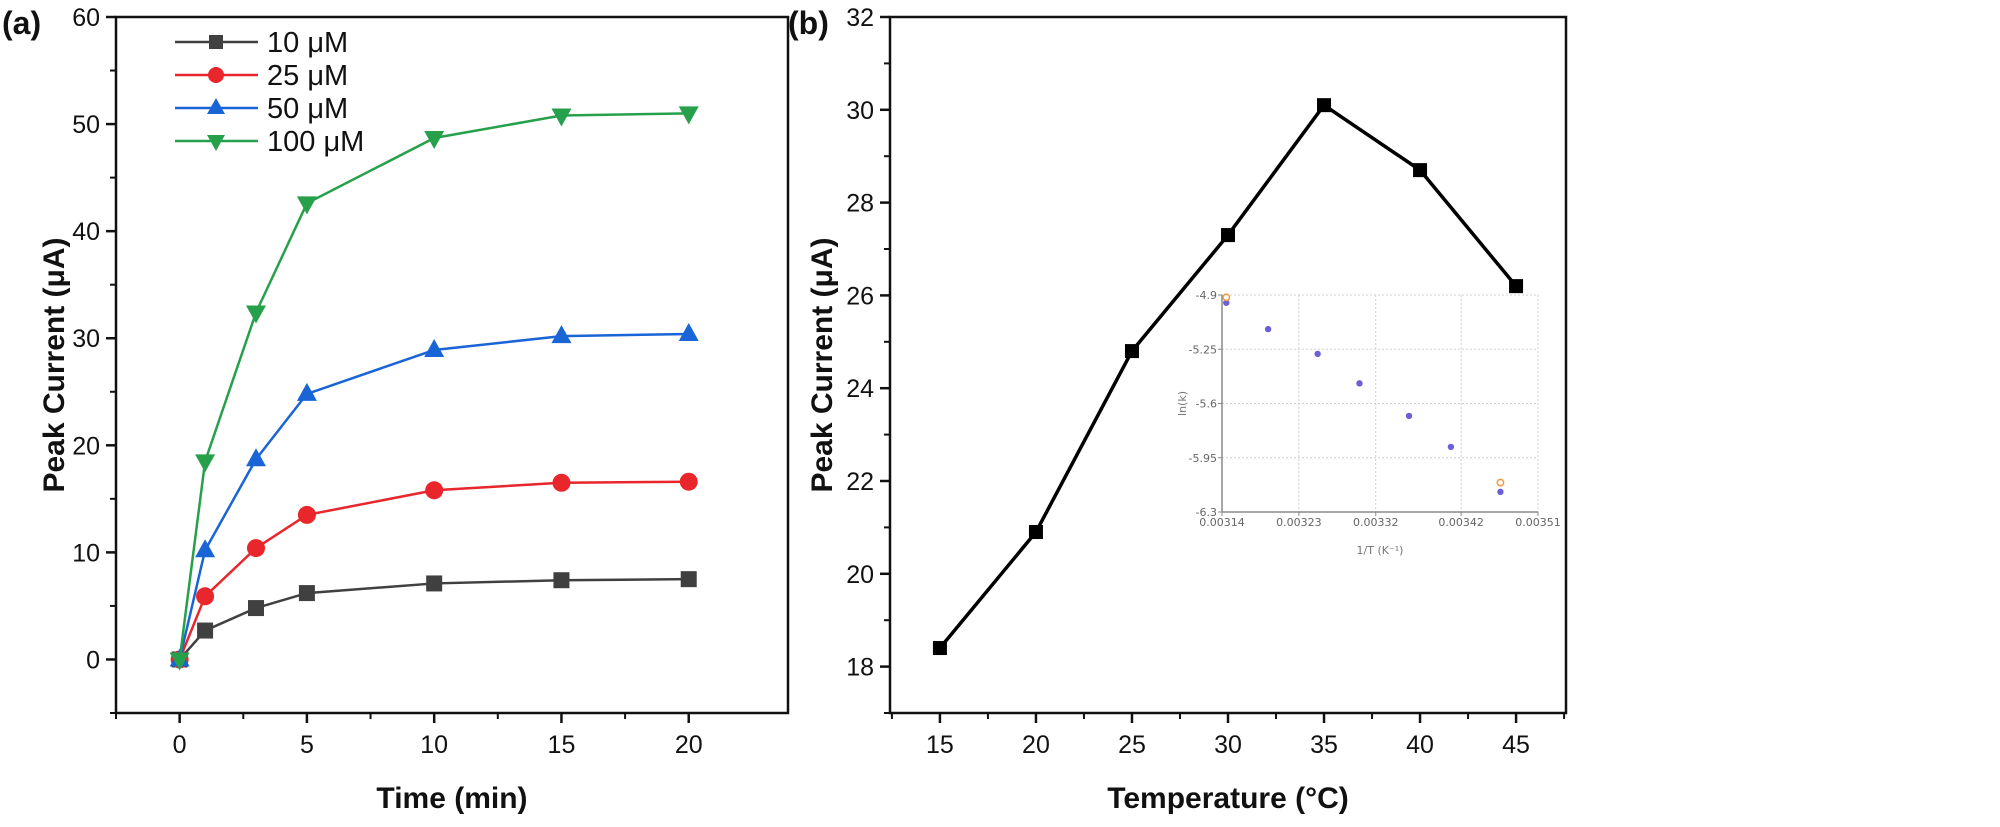 The width and height of the screenshot is (2000, 827). Describe the element at coordinates (409, 736) in the screenshot. I see `panel-a-x-ticks: 0 5 10 15 20` at that location.